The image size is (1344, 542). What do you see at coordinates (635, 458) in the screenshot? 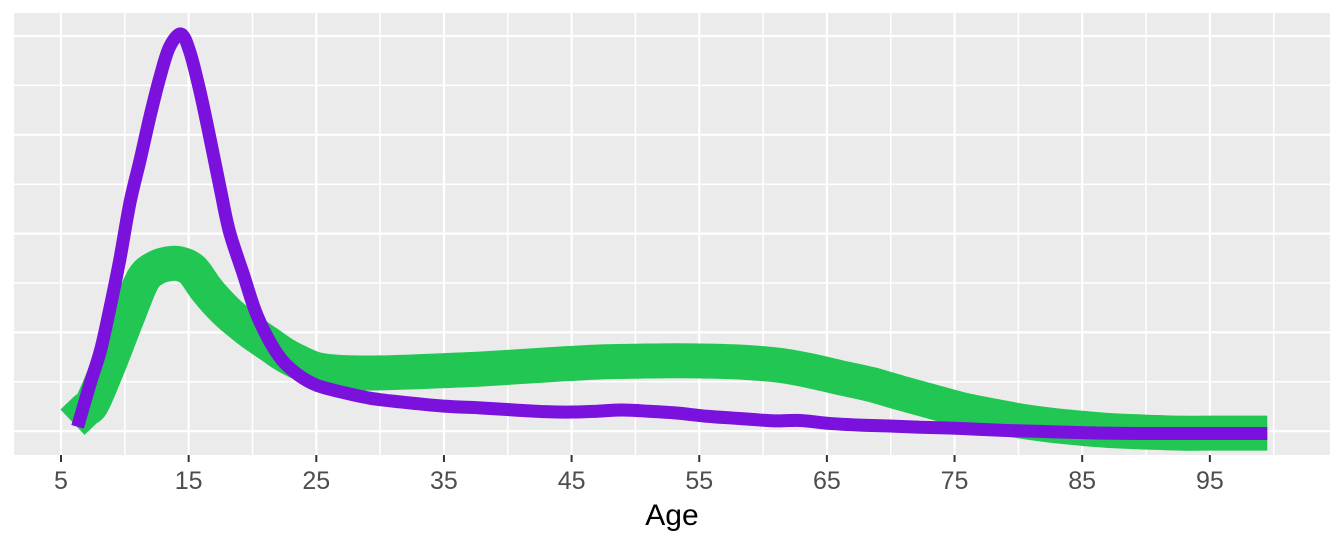
I see `x-axis-ticks` at bounding box center [635, 458].